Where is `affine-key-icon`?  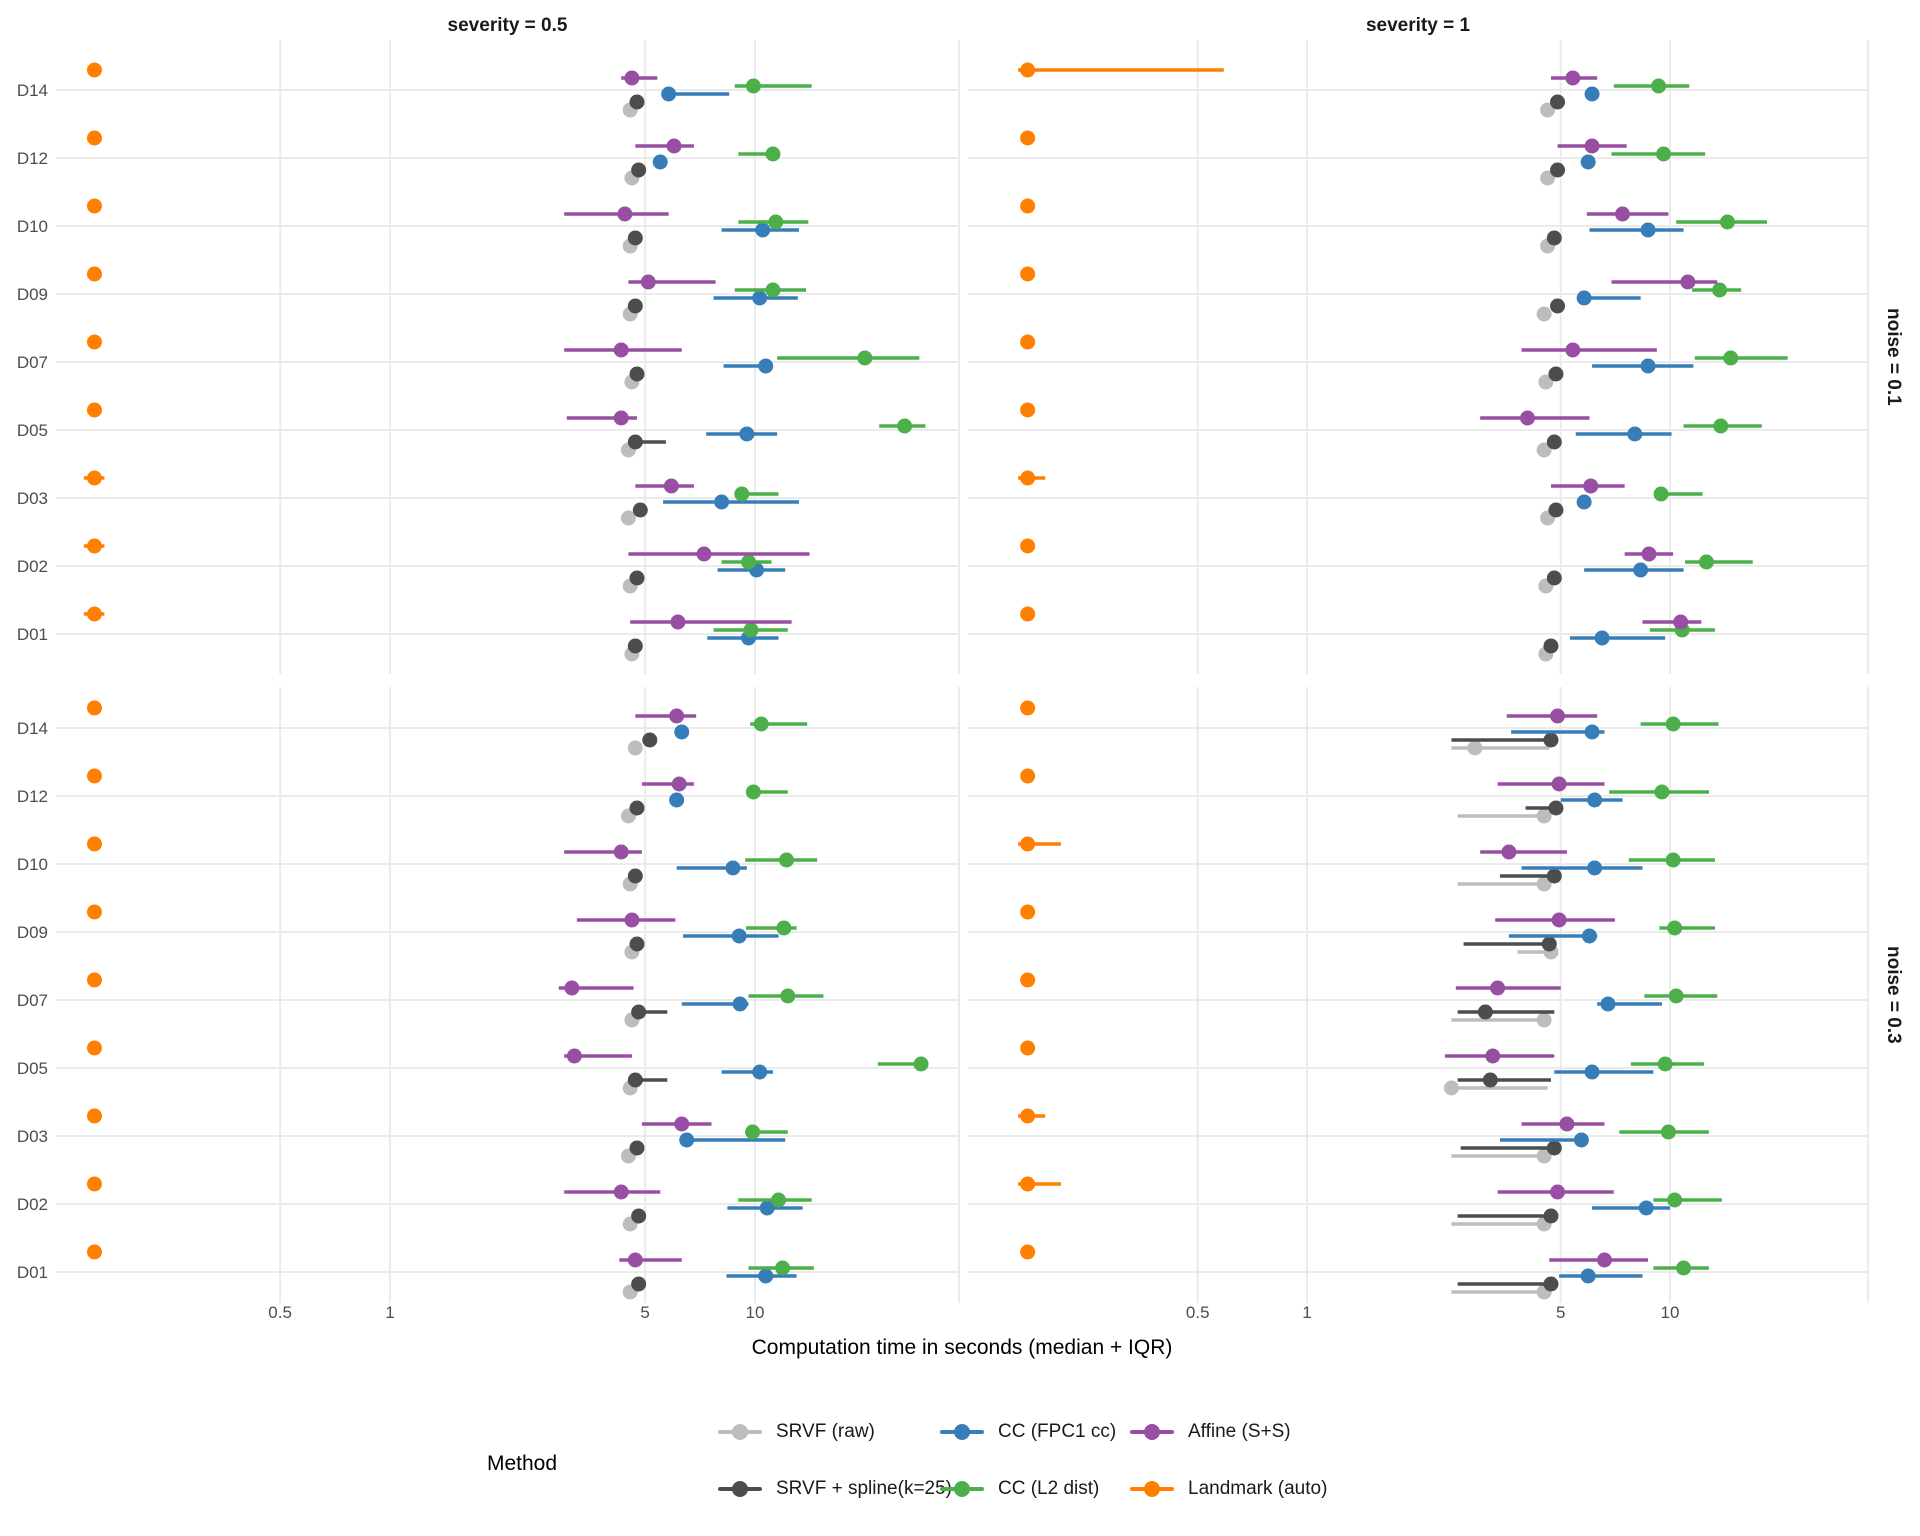
affine-key-icon is located at coordinates (1152, 1432).